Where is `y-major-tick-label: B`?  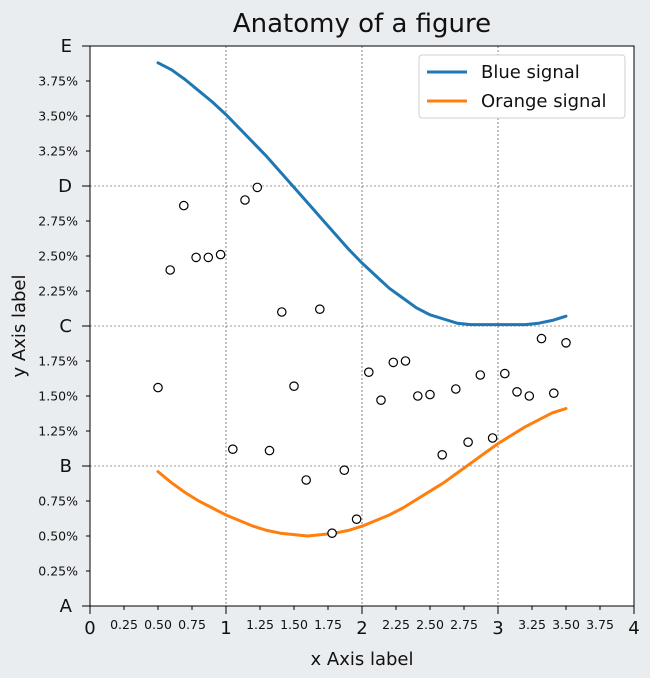 y-major-tick-label: B is located at coordinates (66, 466).